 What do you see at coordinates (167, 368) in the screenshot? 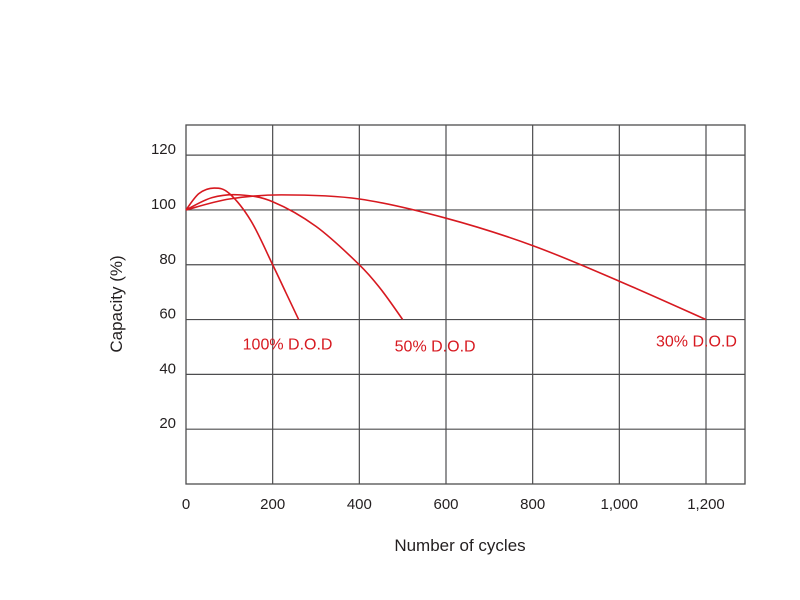
I see `y-tick-label: 40` at bounding box center [167, 368].